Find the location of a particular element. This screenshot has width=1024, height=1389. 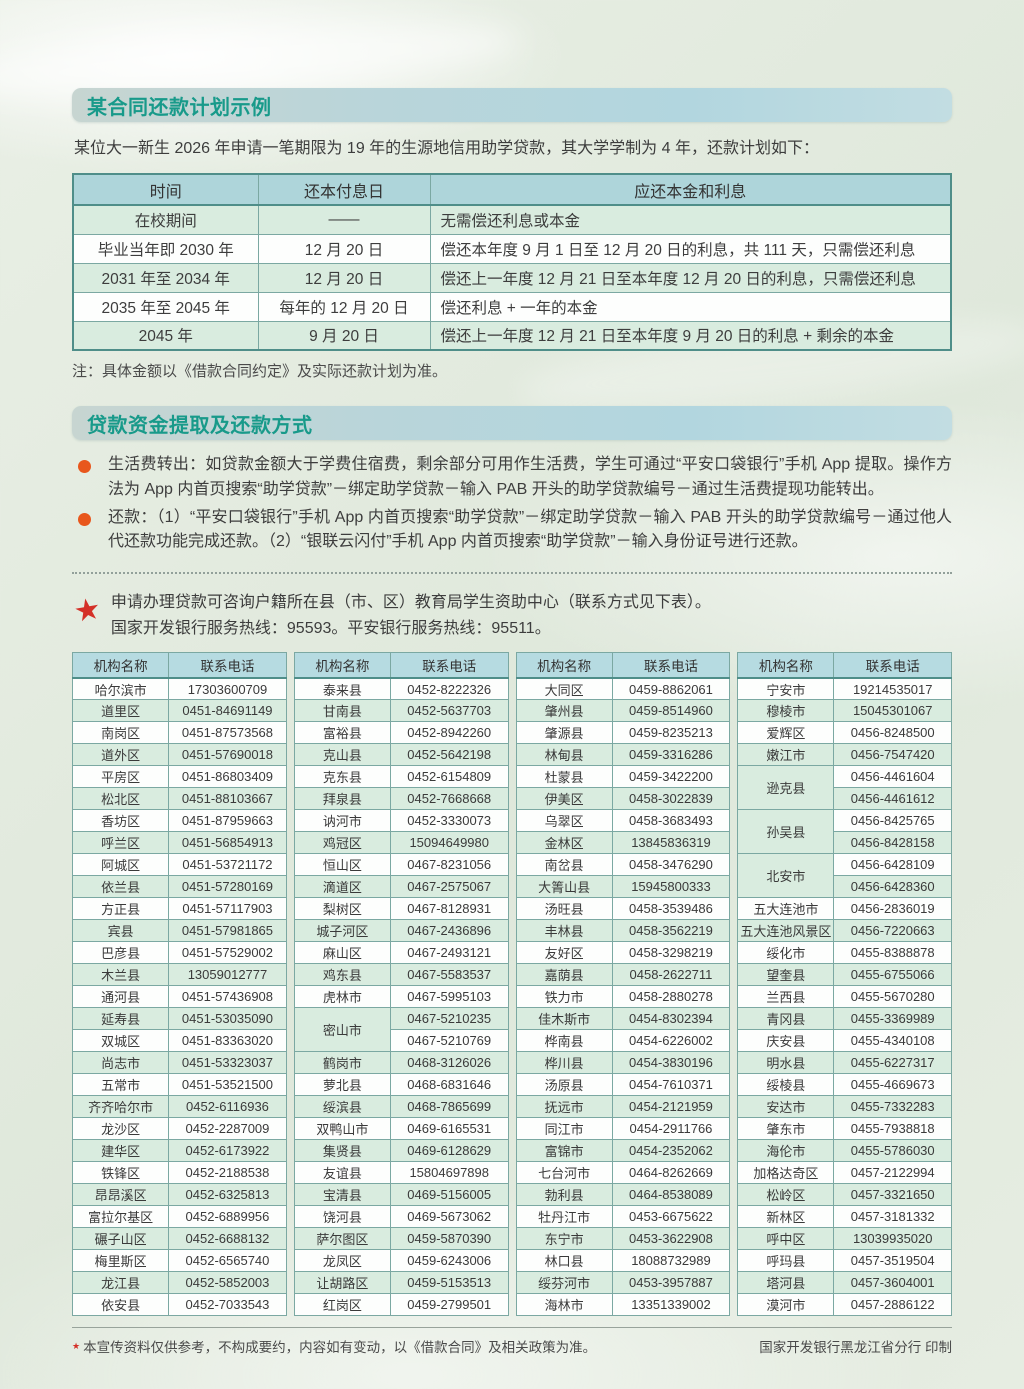

contact-row: 宁安市 19214535017 is located at coordinates (844, 689).